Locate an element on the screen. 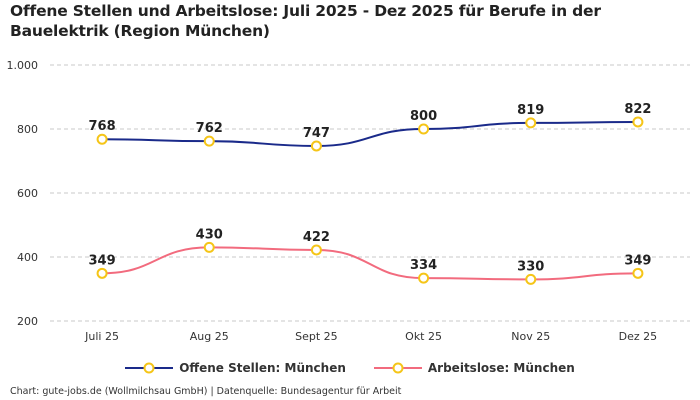  data-label: 747 is located at coordinates (316, 133).